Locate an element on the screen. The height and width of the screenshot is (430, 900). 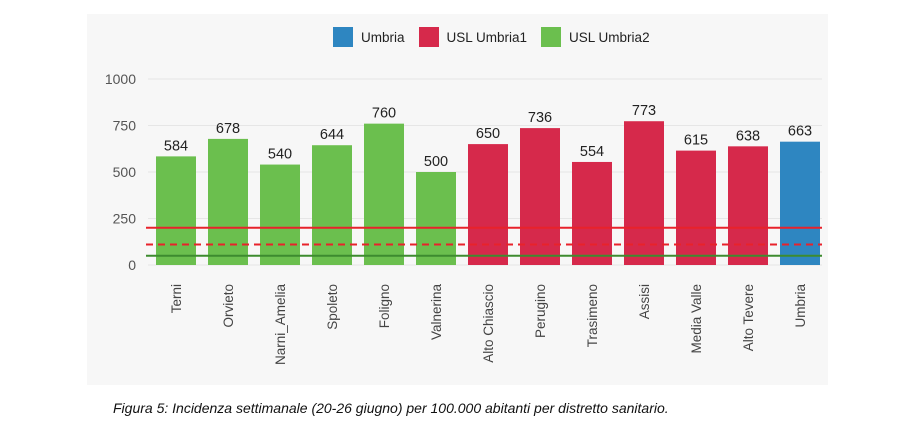
data-label-terni: 584 is located at coordinates (176, 146).